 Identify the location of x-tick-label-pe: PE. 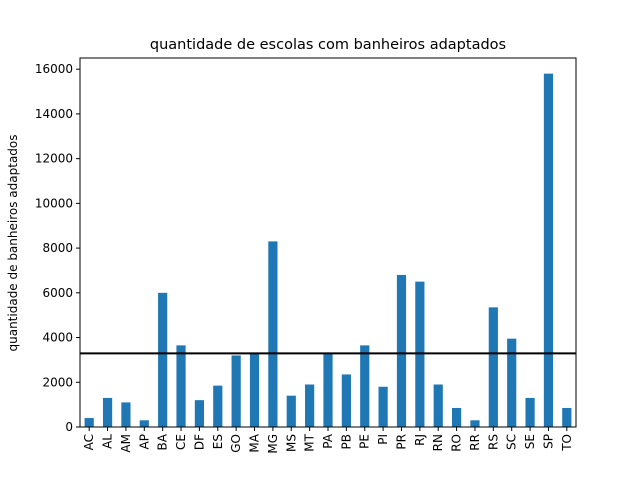
(365, 441).